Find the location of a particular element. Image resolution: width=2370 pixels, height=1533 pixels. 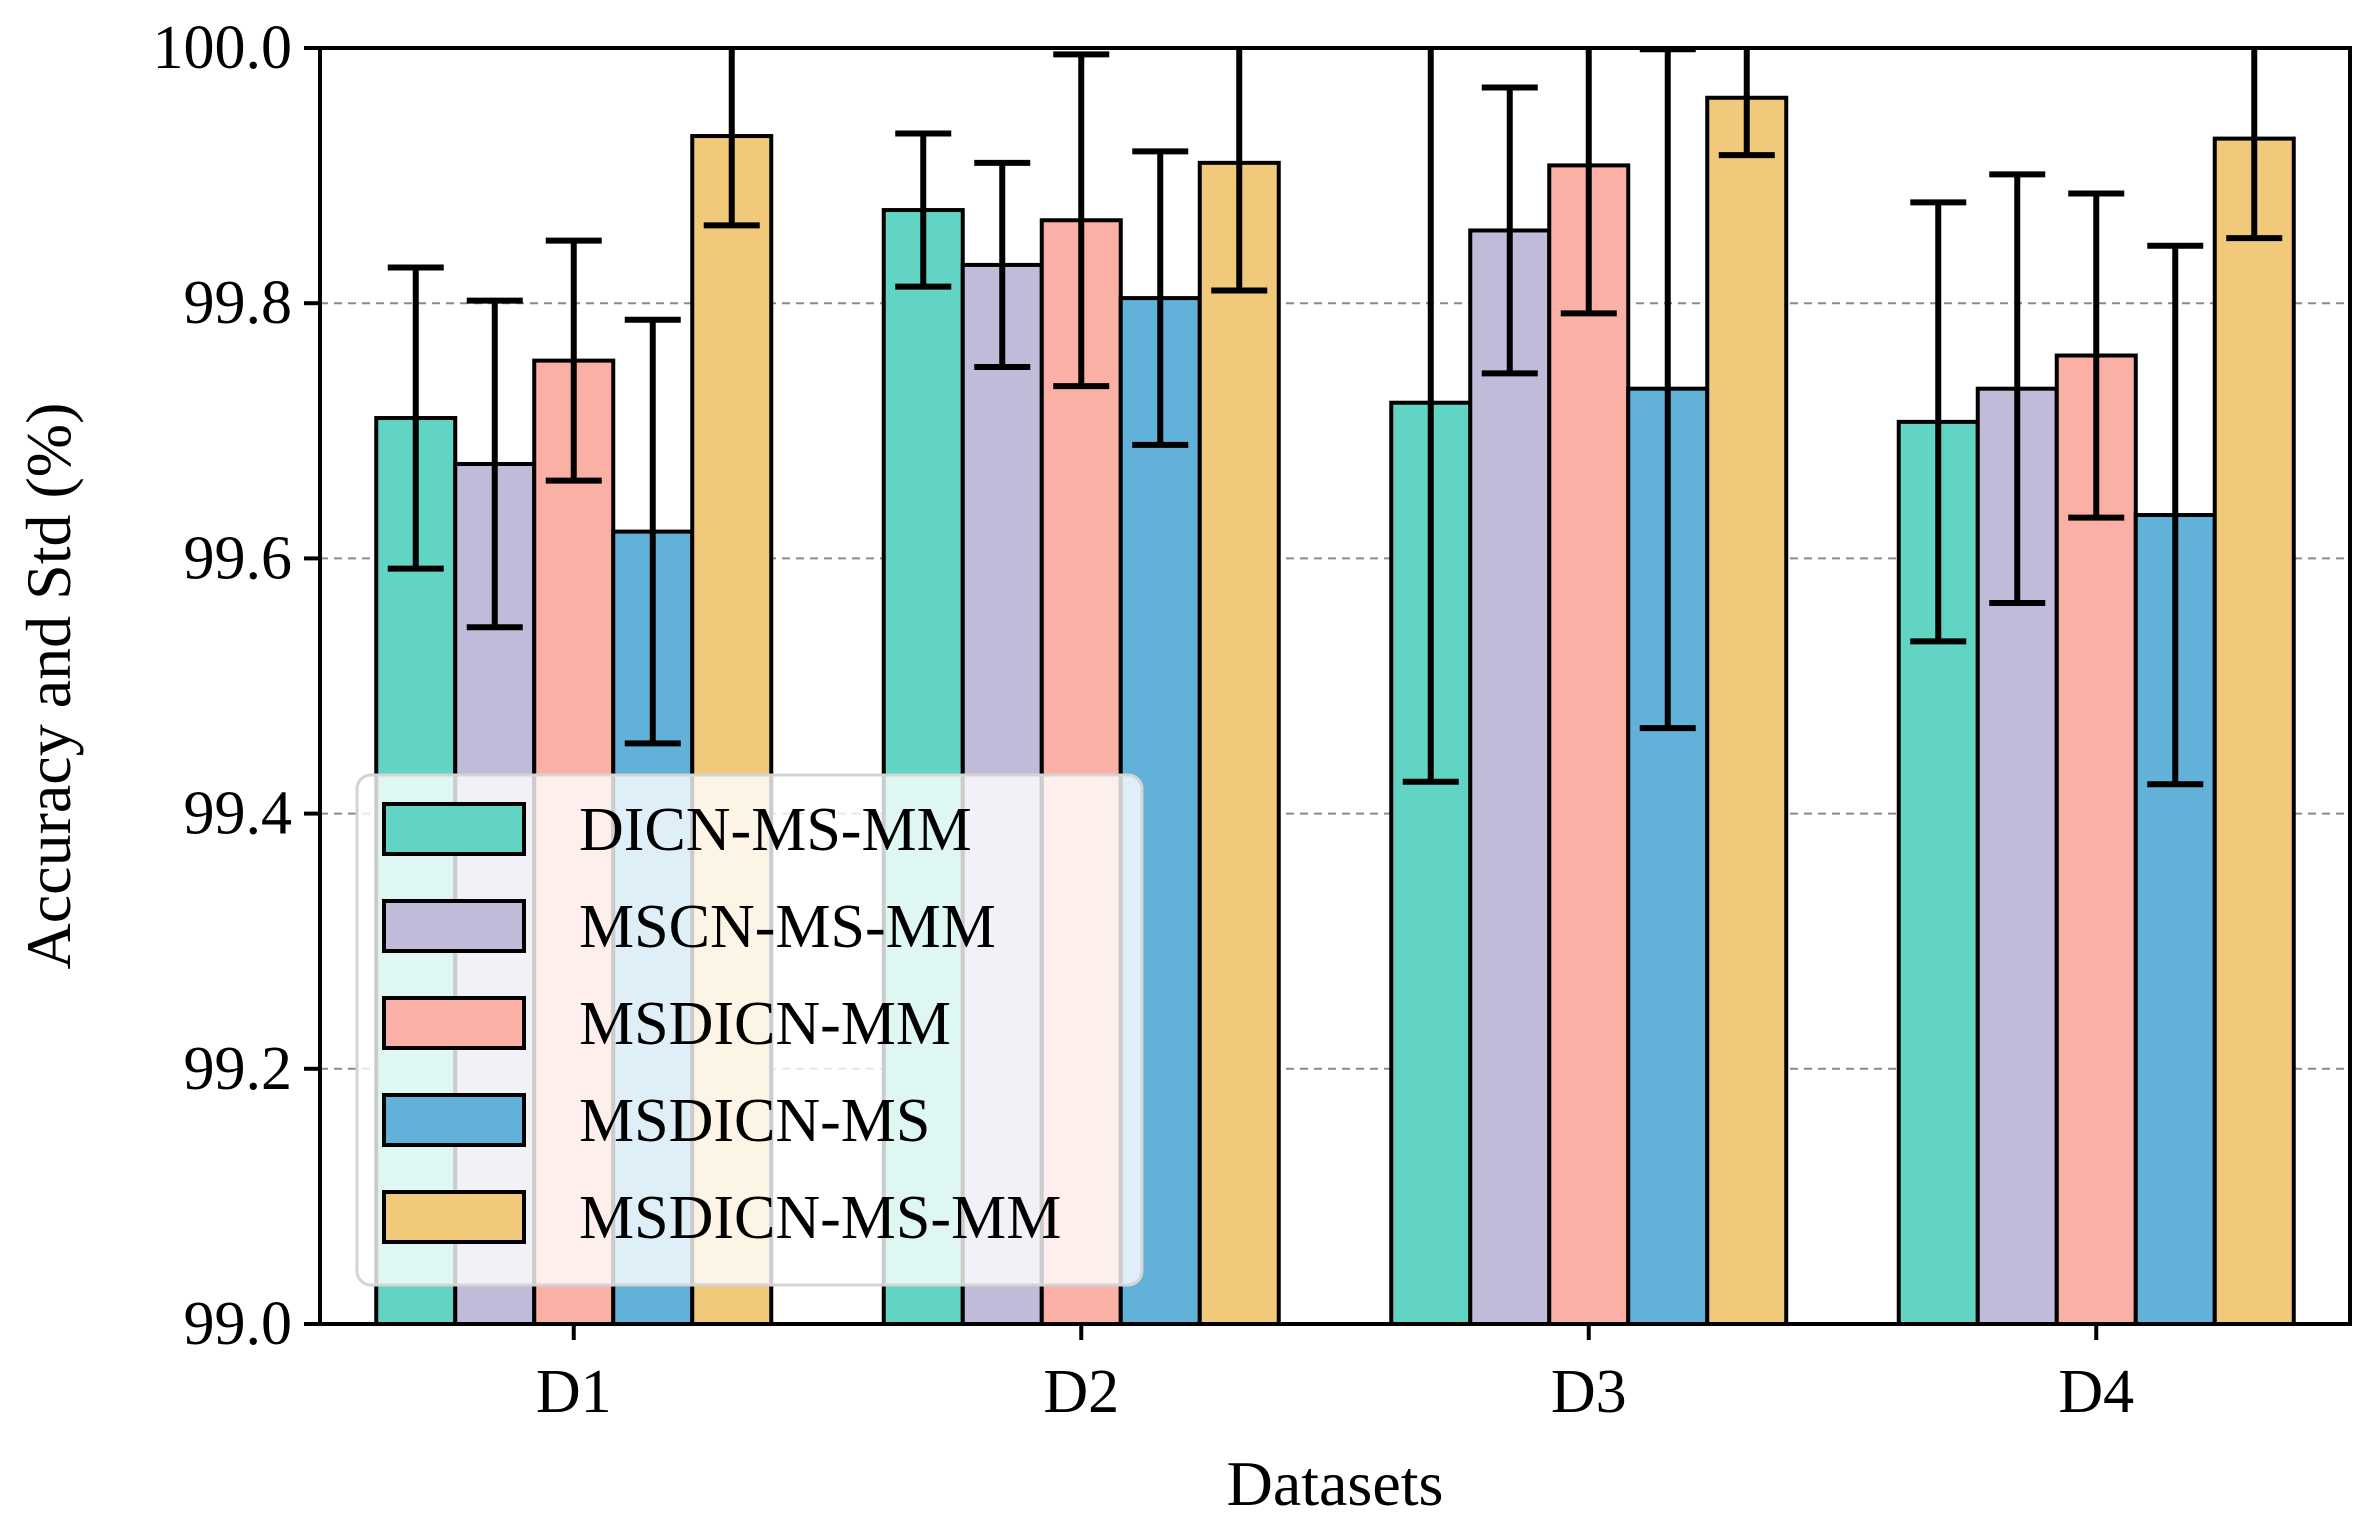

legend-box is located at coordinates (749, 1030).